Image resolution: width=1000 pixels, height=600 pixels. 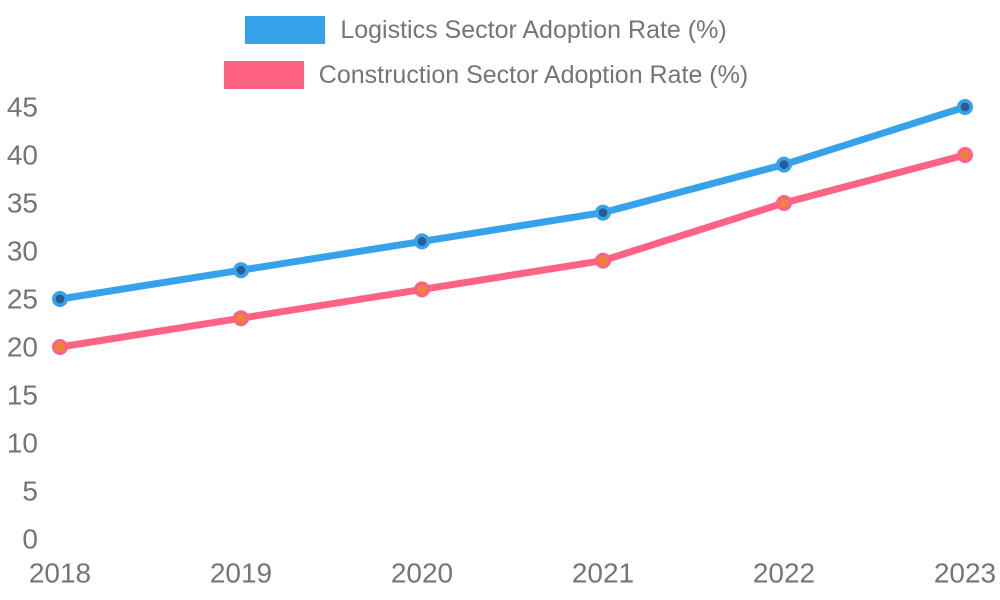 What do you see at coordinates (22, 347) in the screenshot?
I see `y-tick-label: 20` at bounding box center [22, 347].